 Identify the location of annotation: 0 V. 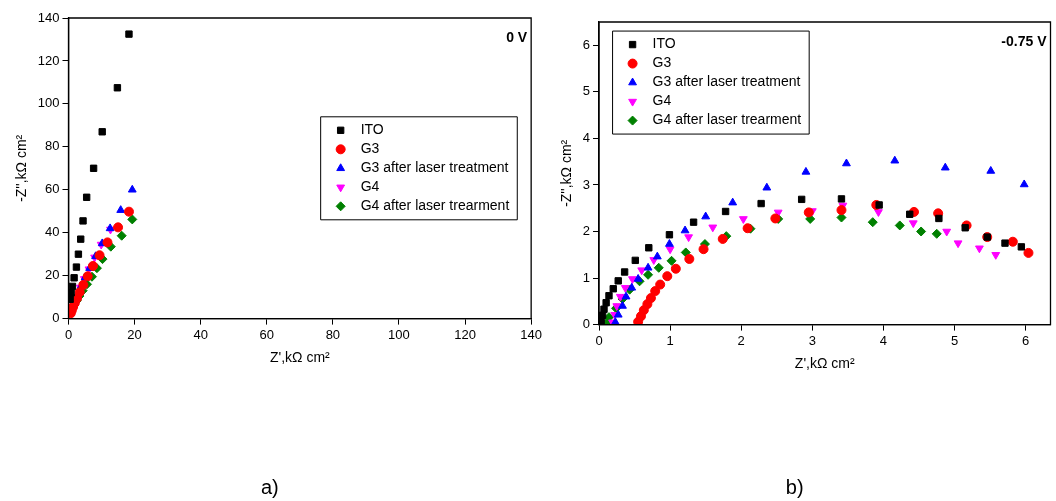
(517, 36).